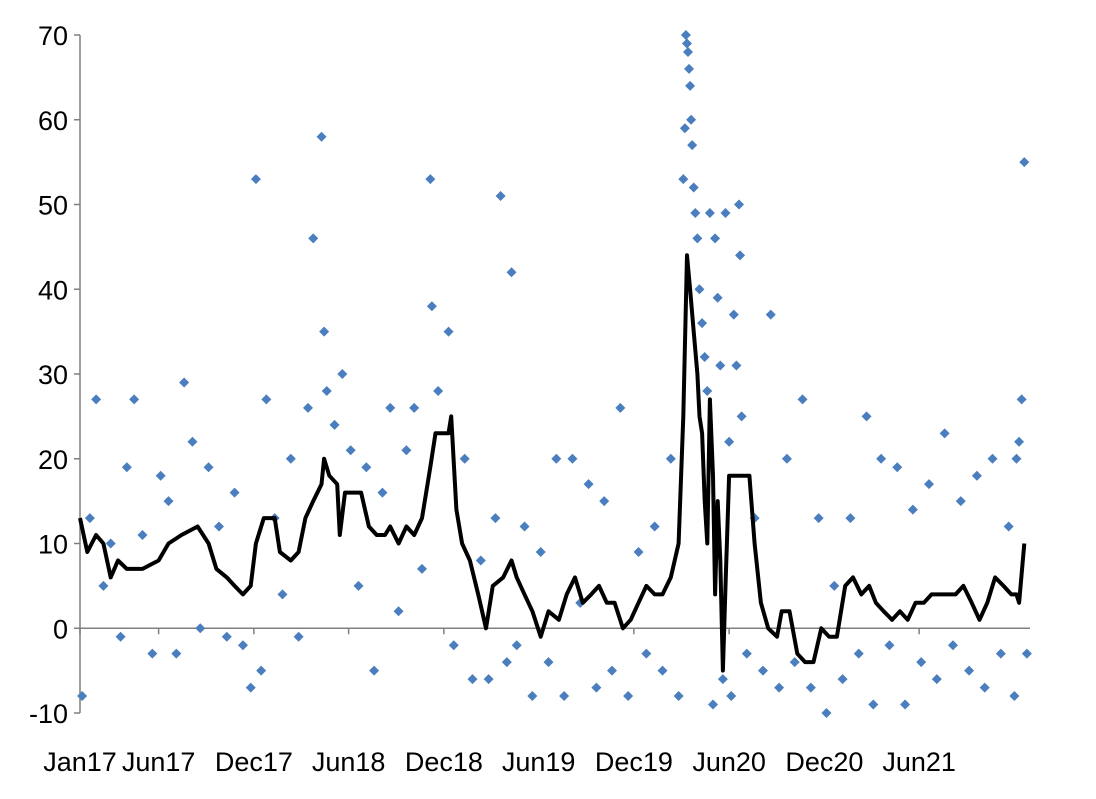 This screenshot has height=799, width=1096. I want to click on x-tick-label: Jun21, so click(919, 762).